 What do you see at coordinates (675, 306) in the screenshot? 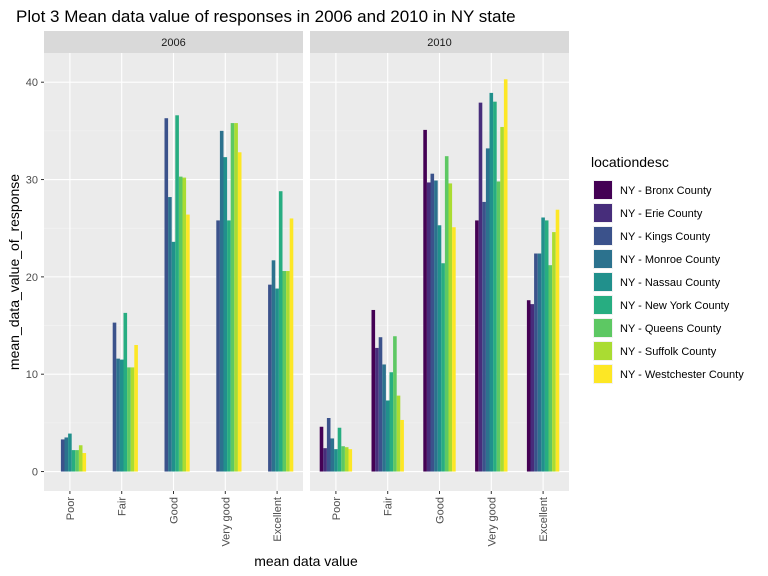
I see `legend-label: NY - New York County` at bounding box center [675, 306].